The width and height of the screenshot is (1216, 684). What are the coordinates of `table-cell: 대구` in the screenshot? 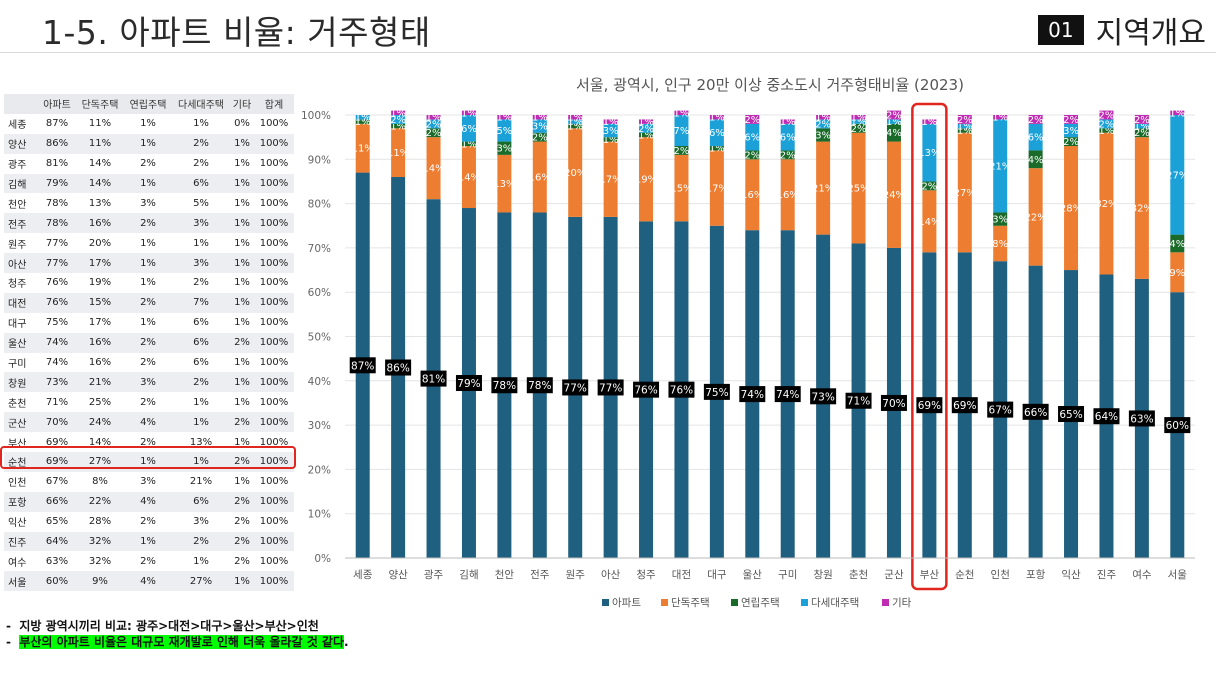 It's located at (17, 325).